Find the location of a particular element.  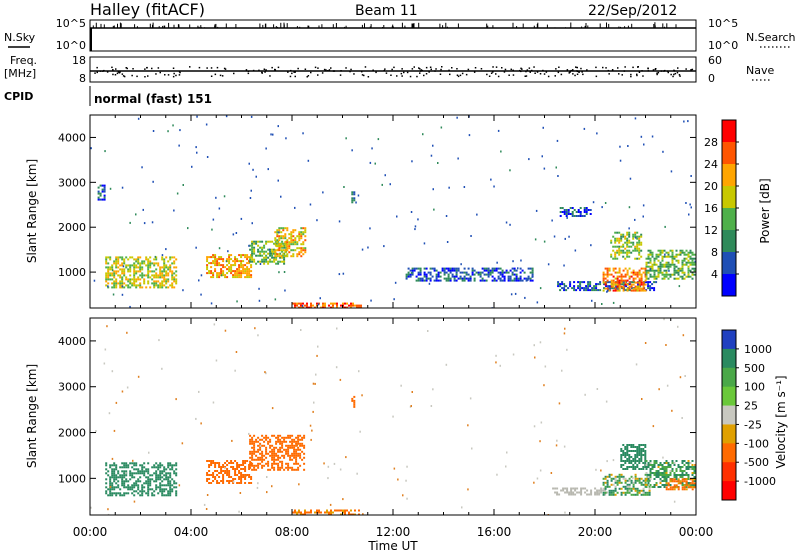

nave-label-text: Nave is located at coordinates (760, 70).